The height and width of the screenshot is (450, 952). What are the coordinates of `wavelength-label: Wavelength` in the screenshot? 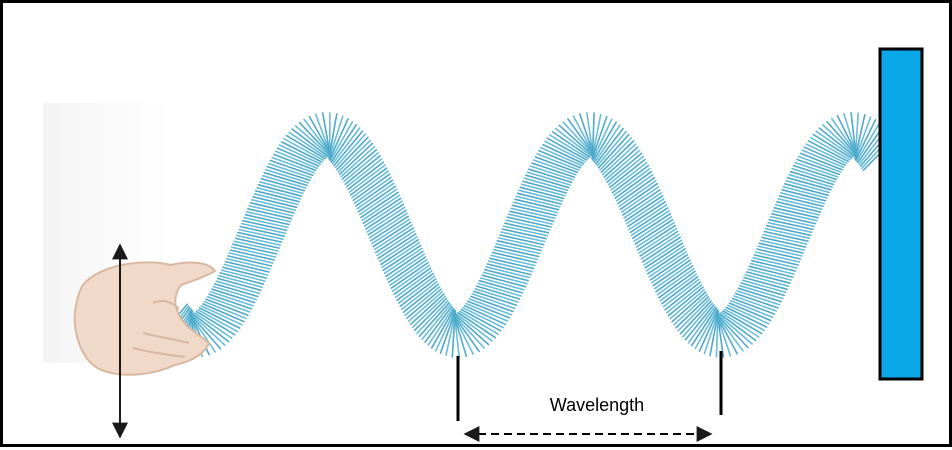 It's located at (597, 405).